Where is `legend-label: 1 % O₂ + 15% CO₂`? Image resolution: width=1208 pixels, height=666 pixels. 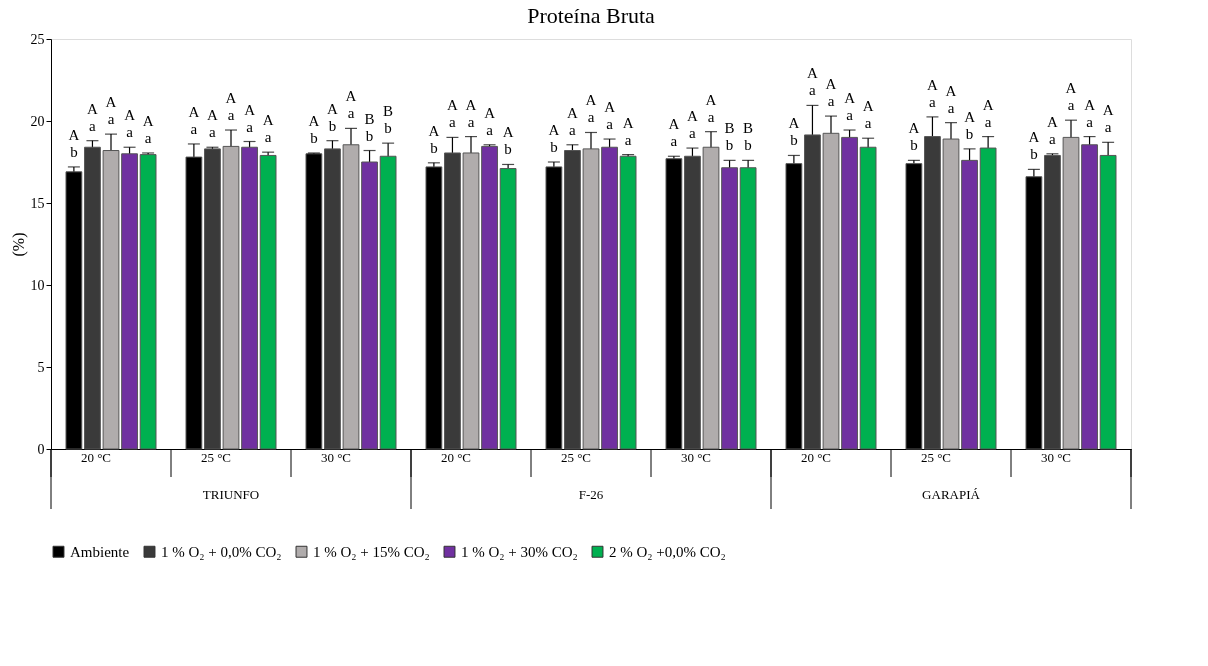
legend-label: 1 % O₂ + 15% CO₂ is located at coordinates (371, 551).